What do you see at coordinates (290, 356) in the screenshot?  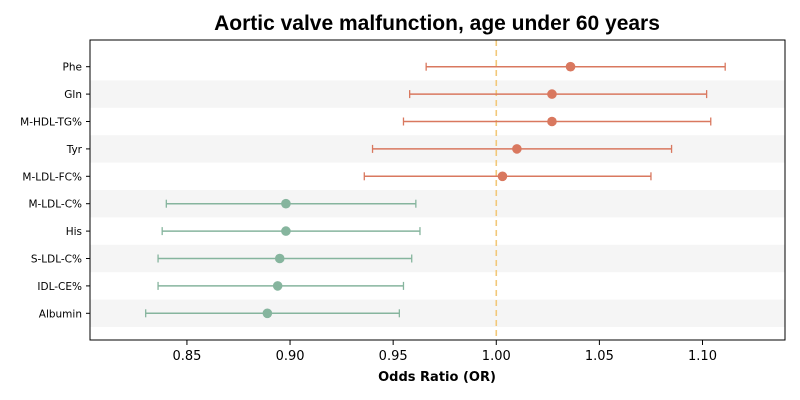 I see `x-tick-label: 0.90` at bounding box center [290, 356].